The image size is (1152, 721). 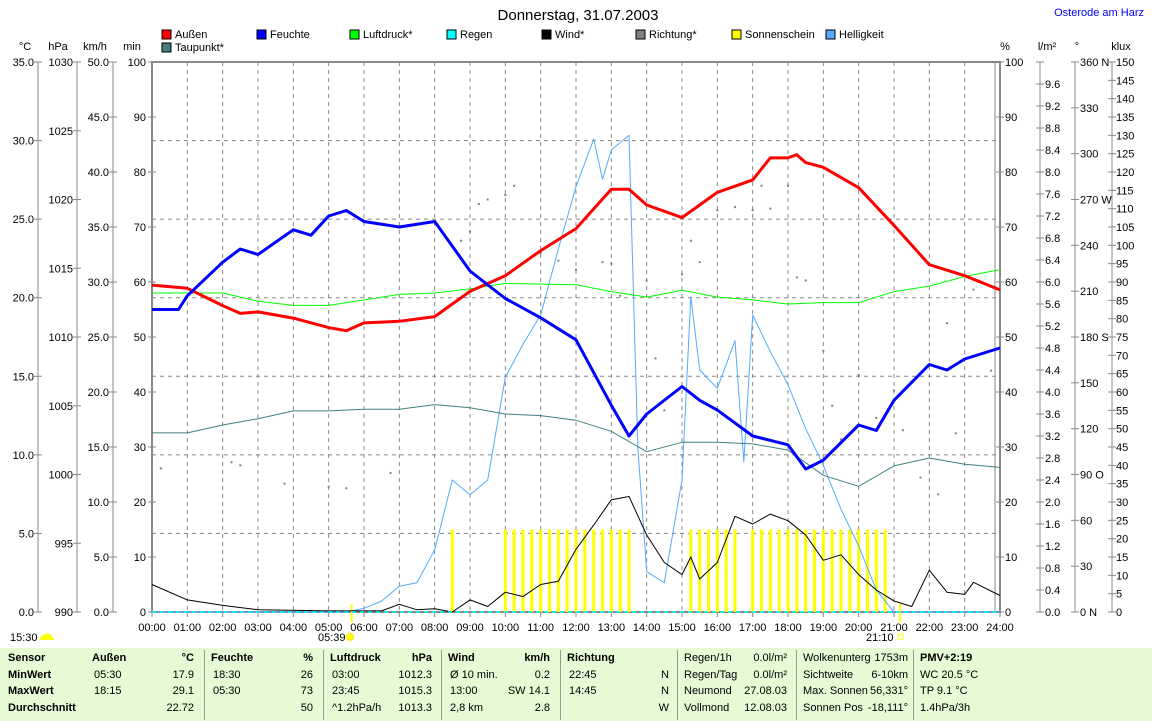 What do you see at coordinates (26, 613) in the screenshot?
I see `temp-tick-label: 0.0` at bounding box center [26, 613].